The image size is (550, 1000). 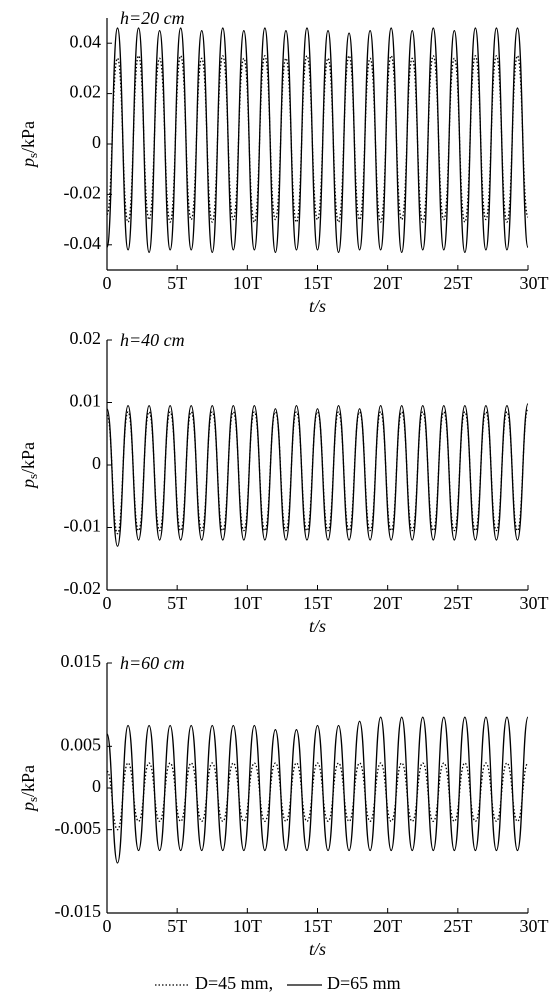 I want to click on legend-label: D=45 mm,, so click(x=234, y=983).